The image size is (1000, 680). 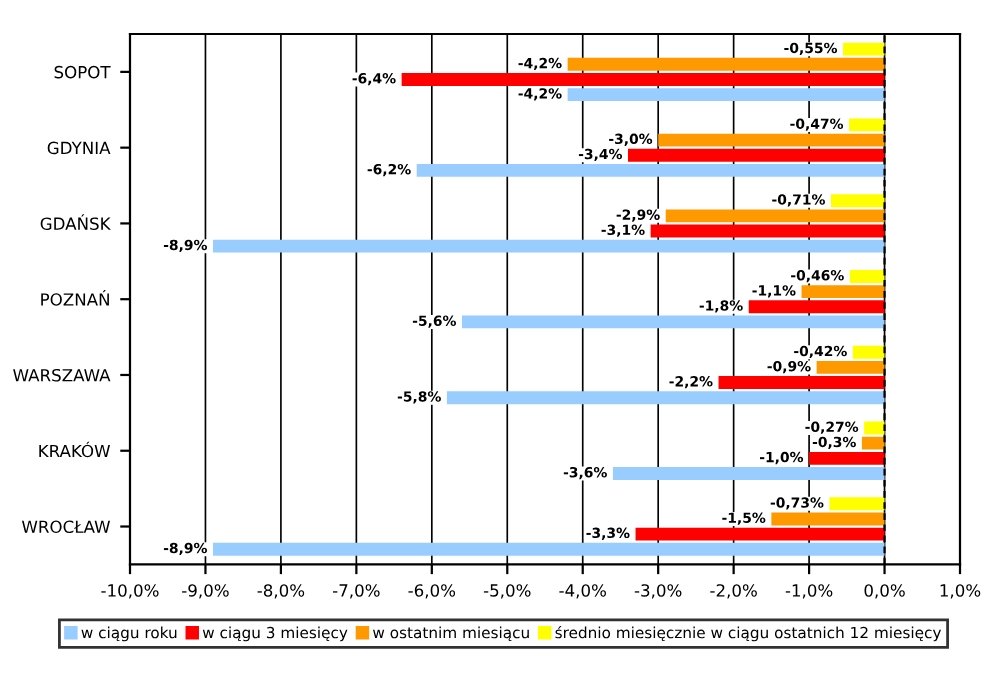 I want to click on y-tick-label: GDAŃSK, so click(x=75, y=222).